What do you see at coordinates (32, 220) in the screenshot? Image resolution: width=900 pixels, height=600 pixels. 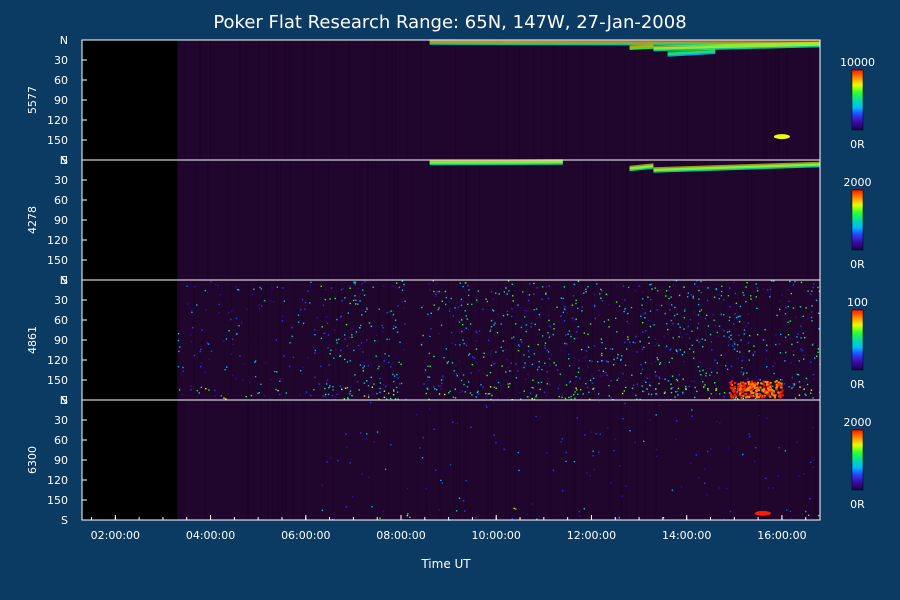 I see `panel-label: 4278` at bounding box center [32, 220].